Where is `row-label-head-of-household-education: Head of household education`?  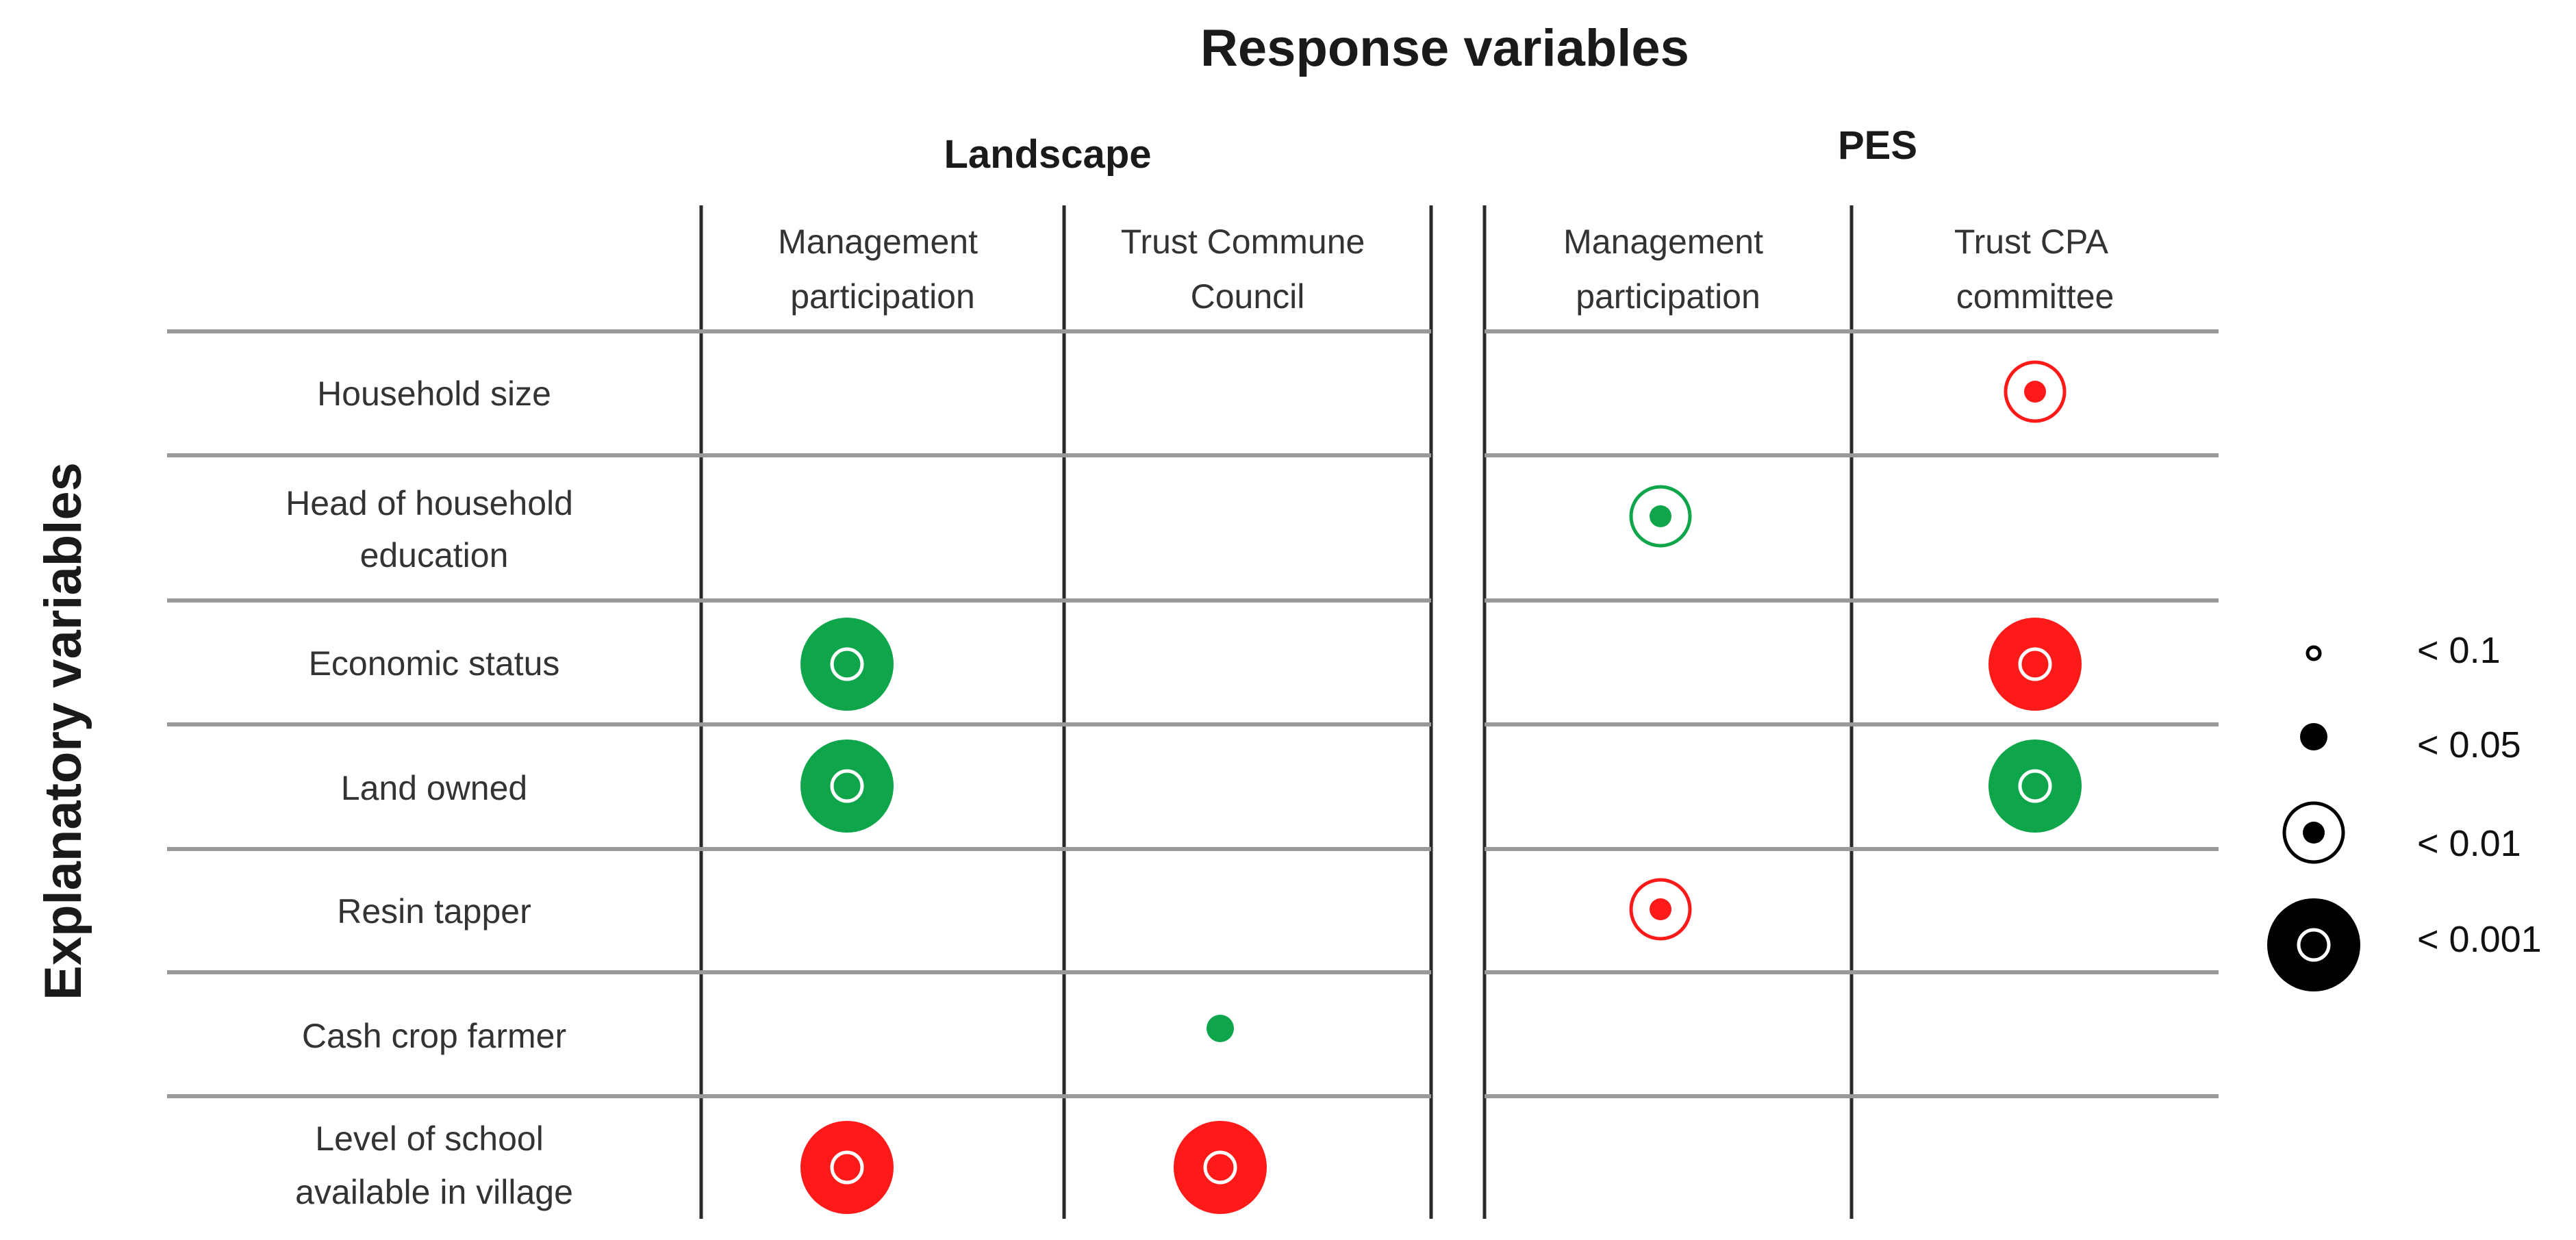 row-label-head-of-household-education: Head of household education is located at coordinates (434, 529).